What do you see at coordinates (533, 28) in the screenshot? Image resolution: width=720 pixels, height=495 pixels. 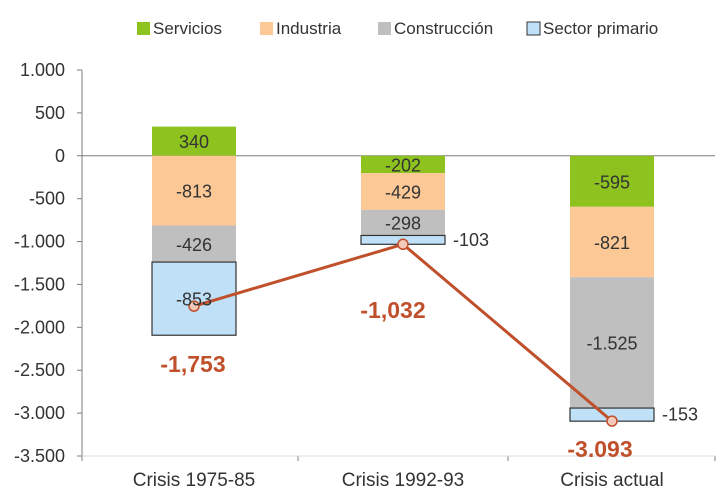 I see `legend-swatch-sector-primario` at bounding box center [533, 28].